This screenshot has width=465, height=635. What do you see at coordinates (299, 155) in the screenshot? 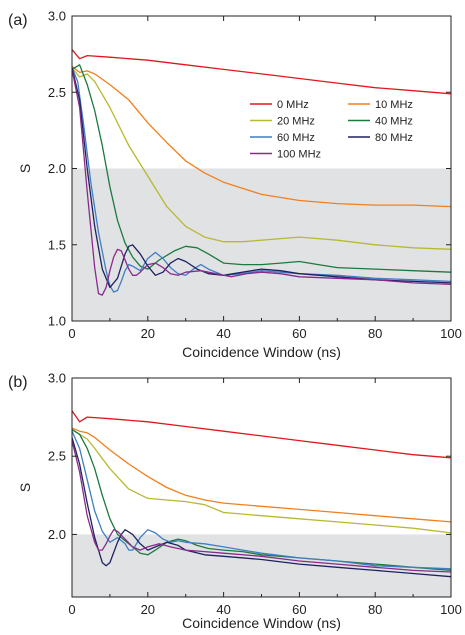
I see `legend-label-100-mhz: 100 MHz` at bounding box center [299, 155].